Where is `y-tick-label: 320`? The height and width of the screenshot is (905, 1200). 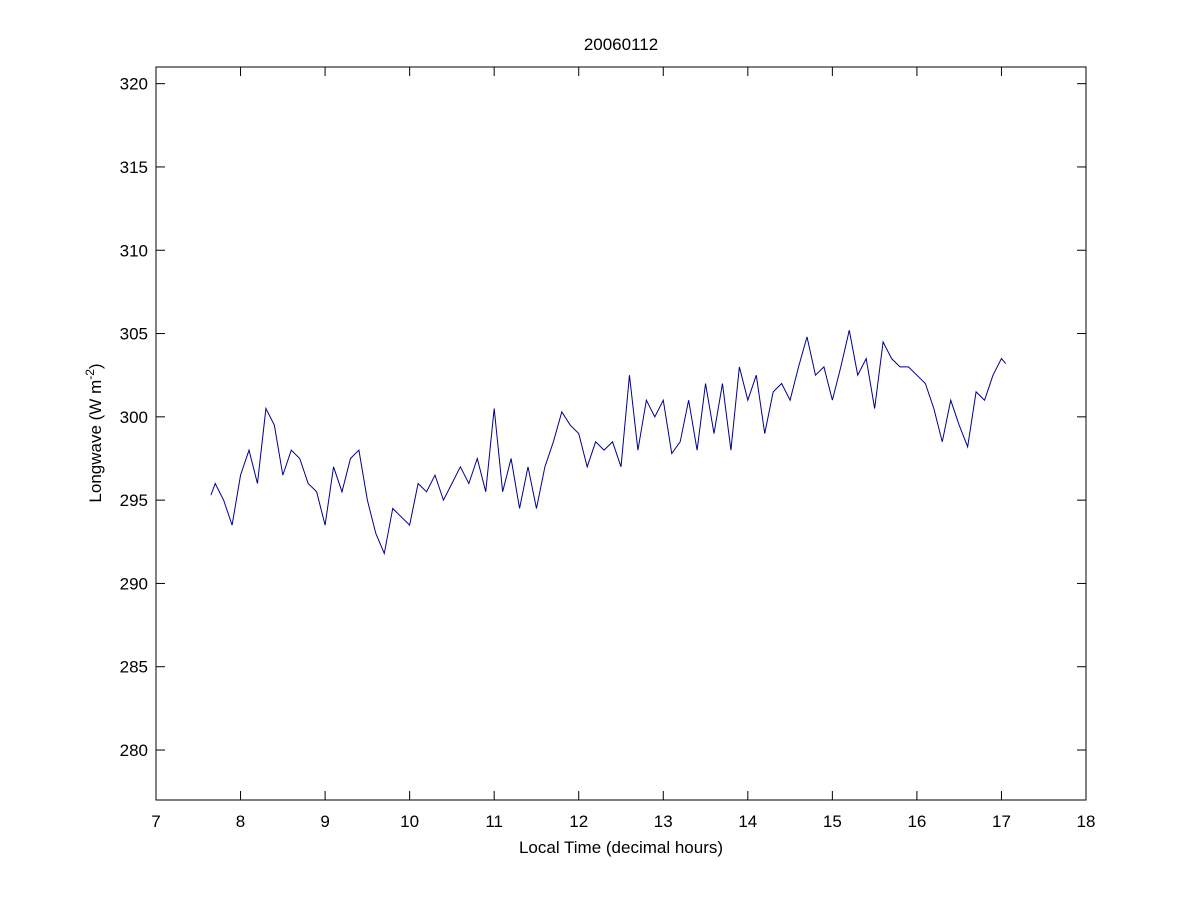
y-tick-label: 320 is located at coordinates (134, 84).